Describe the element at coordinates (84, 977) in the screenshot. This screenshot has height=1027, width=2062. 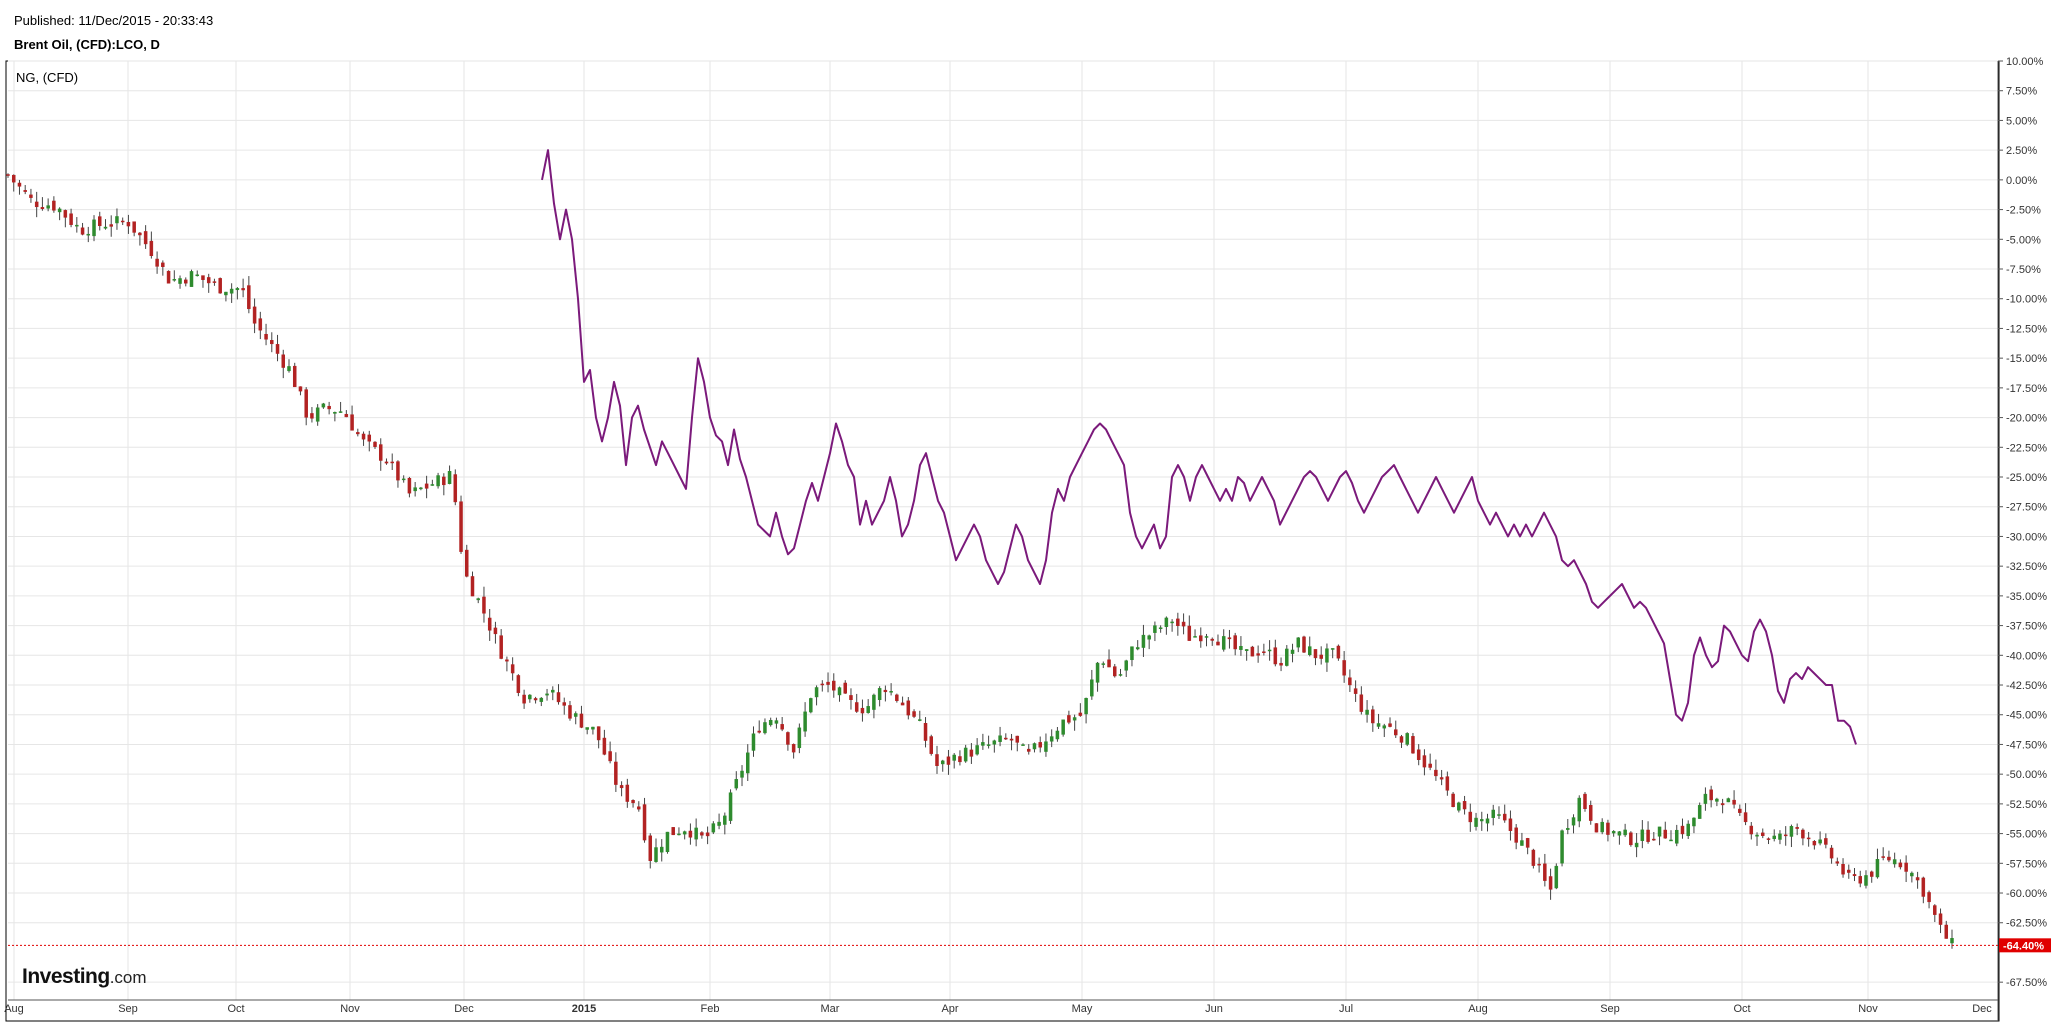
I see `investing-logo: Investing.com` at that location.